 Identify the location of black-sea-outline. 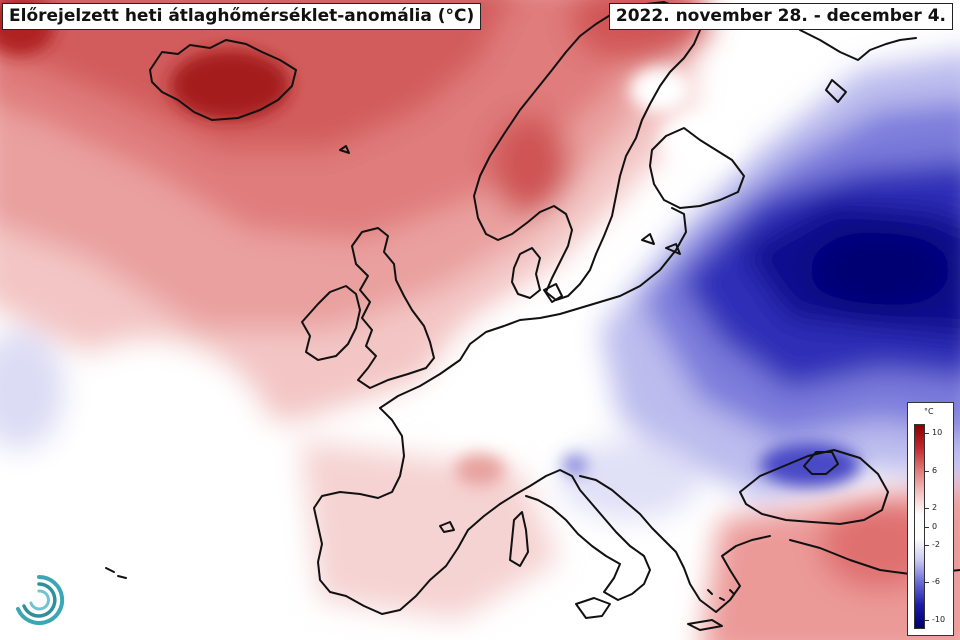
(814, 487).